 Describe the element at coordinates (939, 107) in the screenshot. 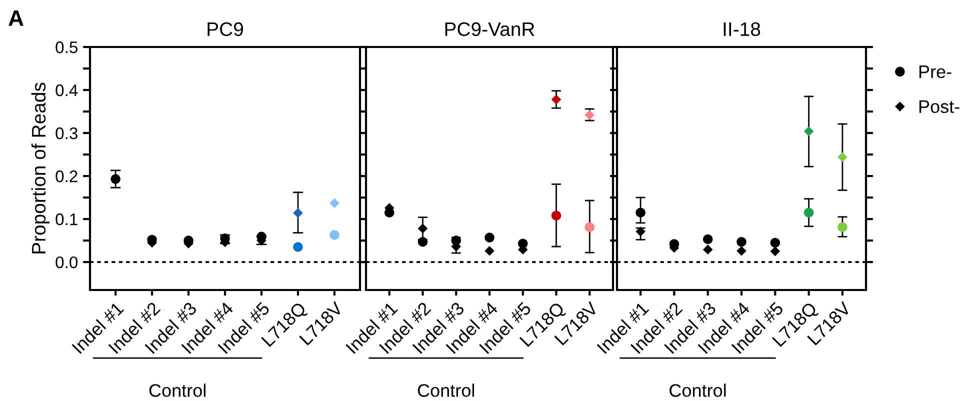

I see `legend-label: Post-` at that location.